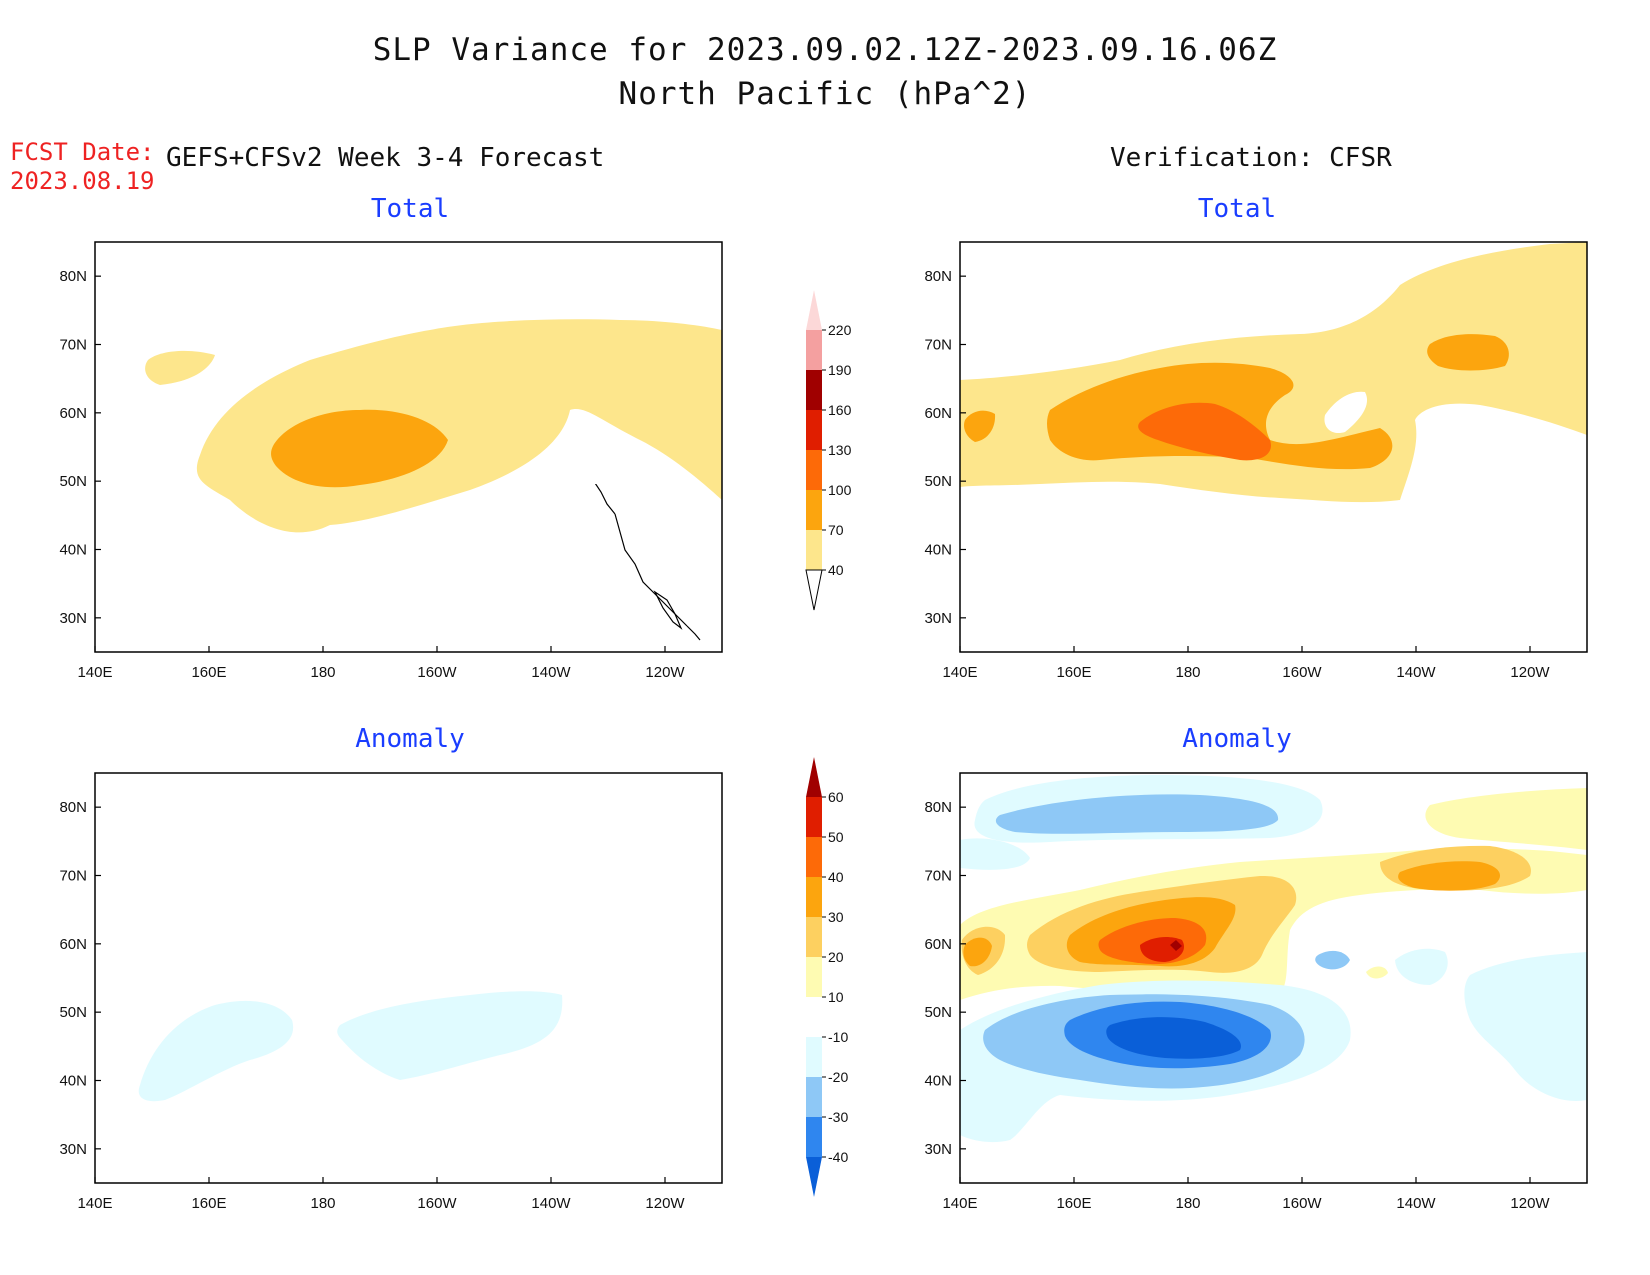 Image resolution: width=1650 pixels, height=1275 pixels. I want to click on field-fcst-anom-neg10-west, so click(216, 1051).